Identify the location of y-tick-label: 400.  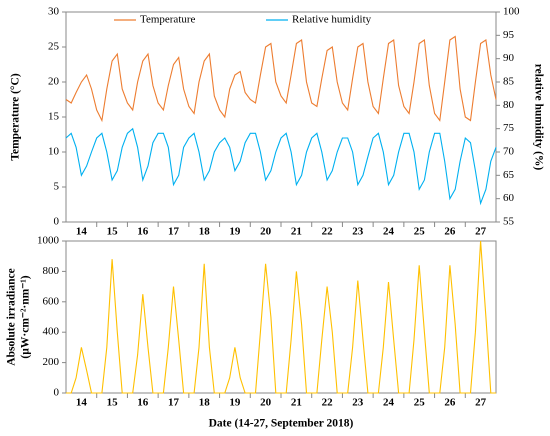
(51, 332).